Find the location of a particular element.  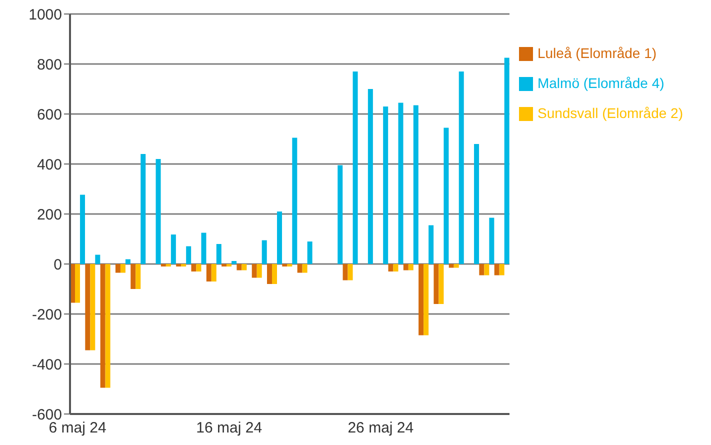

y-tick-label: 800 is located at coordinates (49, 65).